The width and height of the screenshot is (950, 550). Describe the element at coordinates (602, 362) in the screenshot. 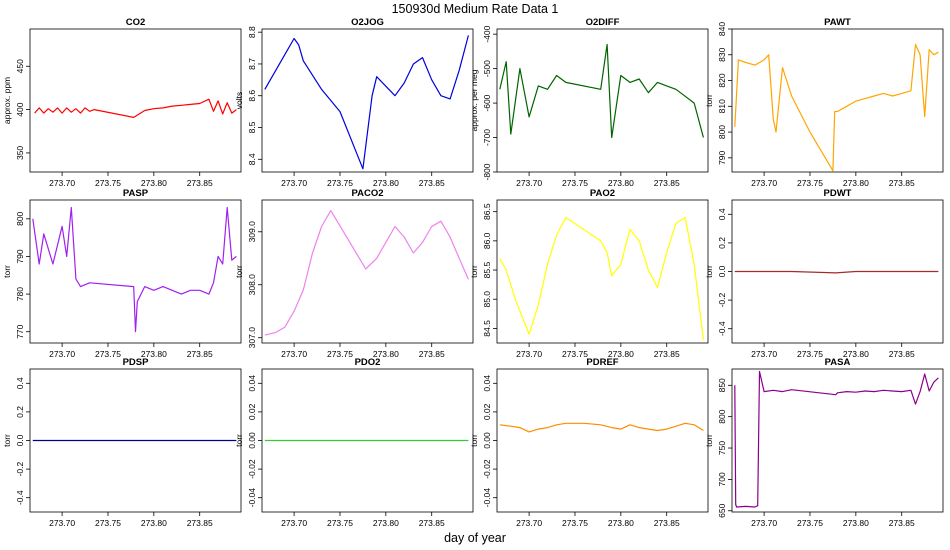

I see `panel-title: PDREF` at that location.